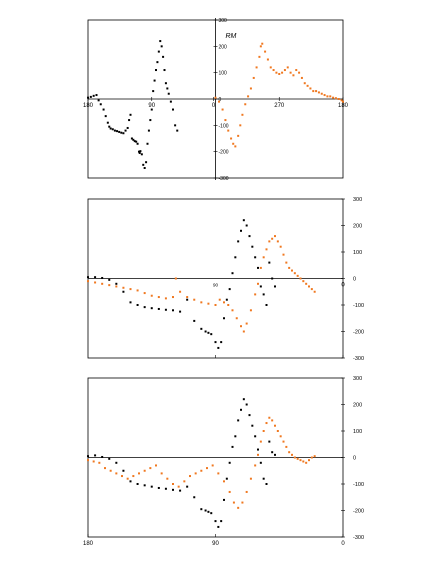 Image resolution: width=436 pixels, height=564 pixels. Describe the element at coordinates (358, 359) in the screenshot. I see `y-tick-label: -300` at that location.